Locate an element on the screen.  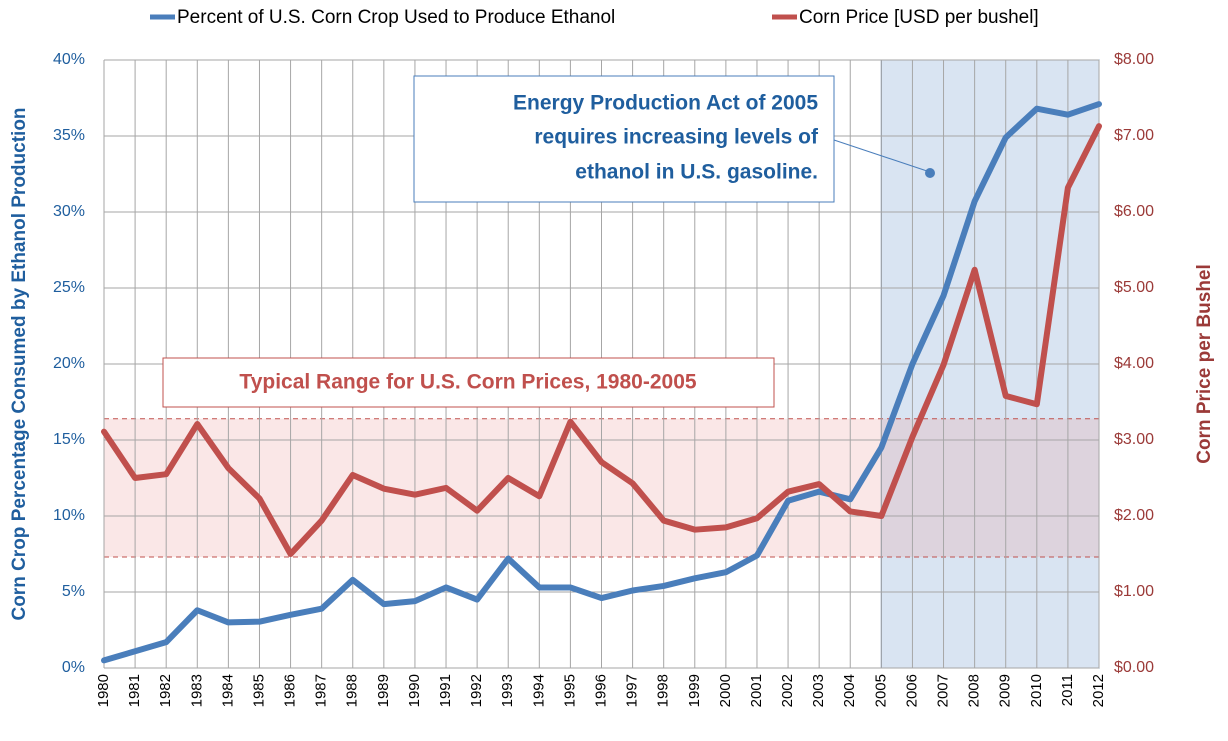
x-tick-label: 1997 is located at coordinates (632, 690).